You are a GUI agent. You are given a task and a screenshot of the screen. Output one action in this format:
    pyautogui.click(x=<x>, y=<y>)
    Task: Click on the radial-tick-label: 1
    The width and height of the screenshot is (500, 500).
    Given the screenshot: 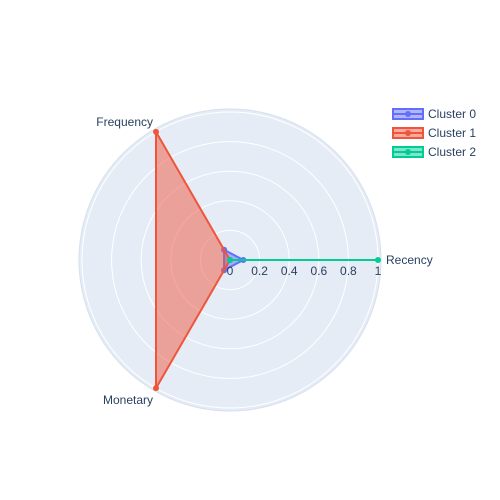 What is the action you would take?
    pyautogui.click(x=378, y=271)
    